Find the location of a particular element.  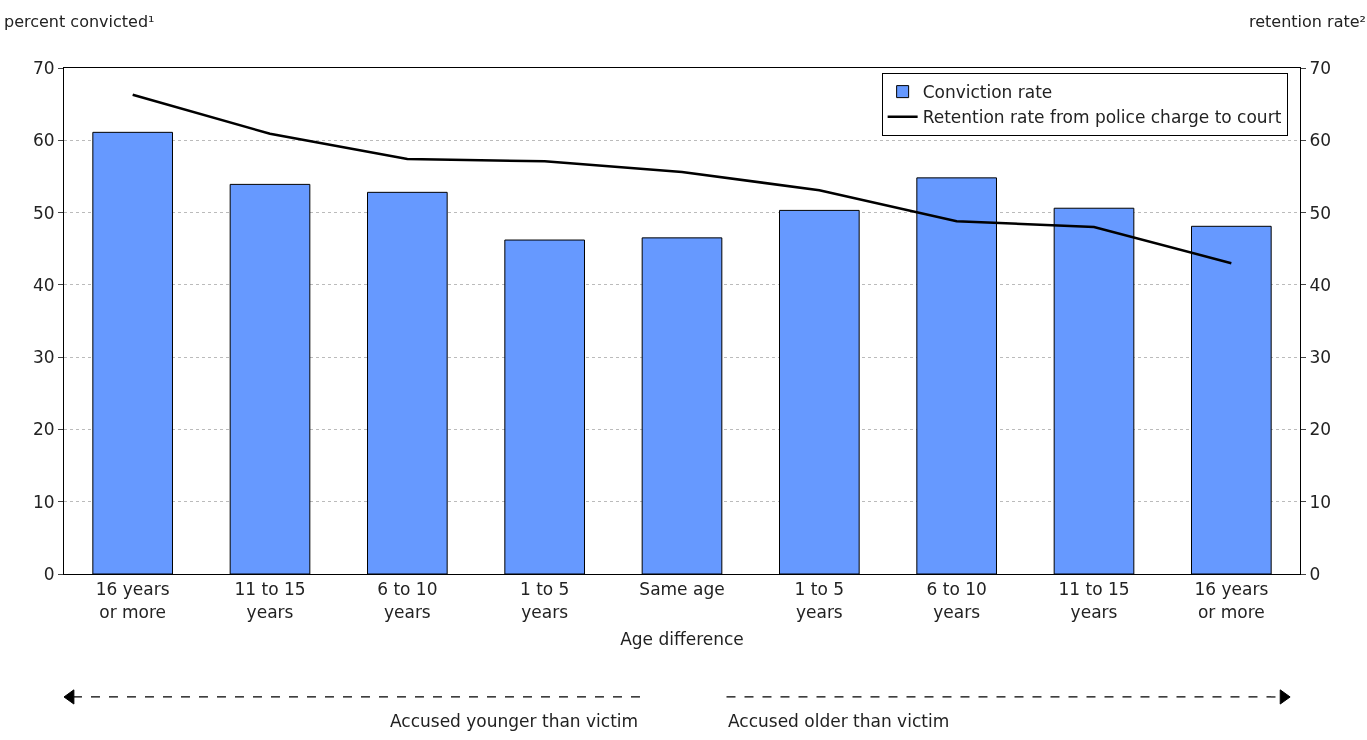

y-tick-label: 70 is located at coordinates (43, 67).